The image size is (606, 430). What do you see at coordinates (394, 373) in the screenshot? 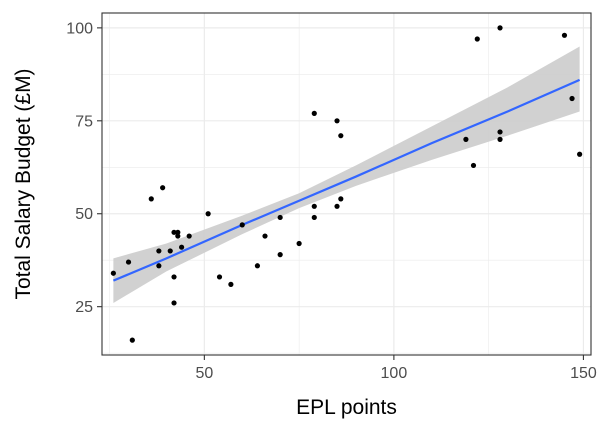
I see `x-tick-label: 100` at bounding box center [394, 373].